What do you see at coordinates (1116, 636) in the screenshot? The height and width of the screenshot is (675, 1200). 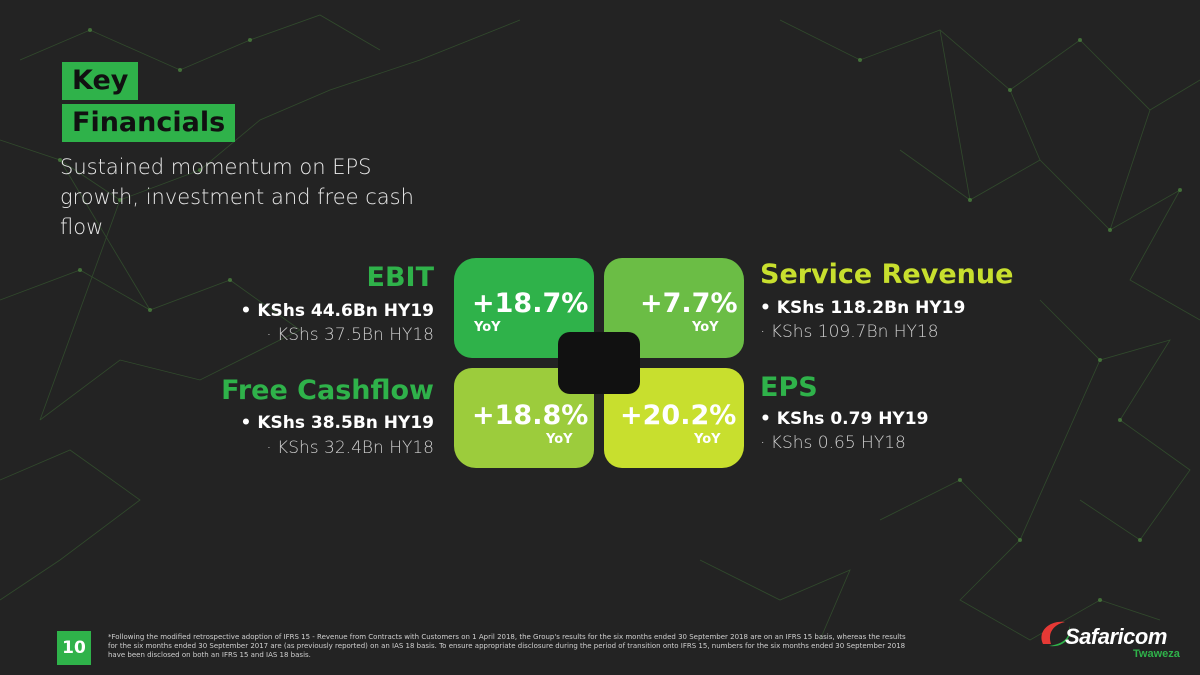 I see `brand-name: Safaricom` at bounding box center [1116, 636].